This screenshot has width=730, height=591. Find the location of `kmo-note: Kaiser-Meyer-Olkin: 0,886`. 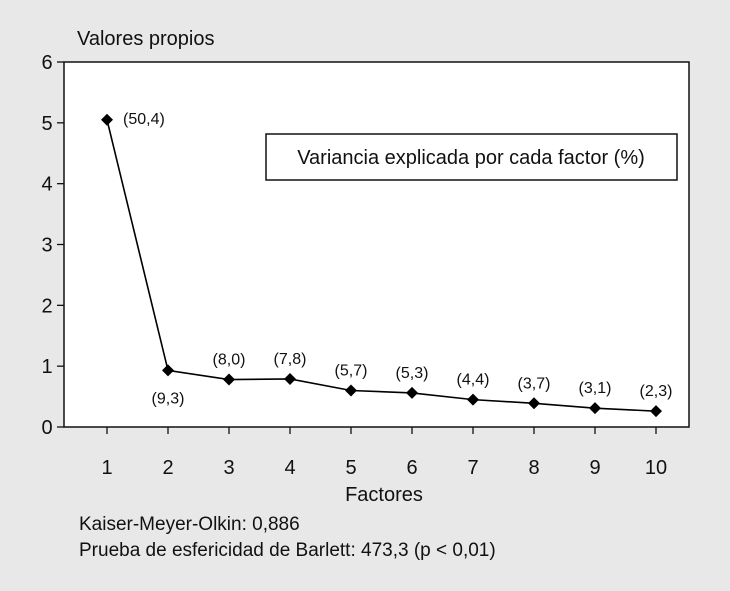

kmo-note: Kaiser-Meyer-Olkin: 0,886 is located at coordinates (189, 524).